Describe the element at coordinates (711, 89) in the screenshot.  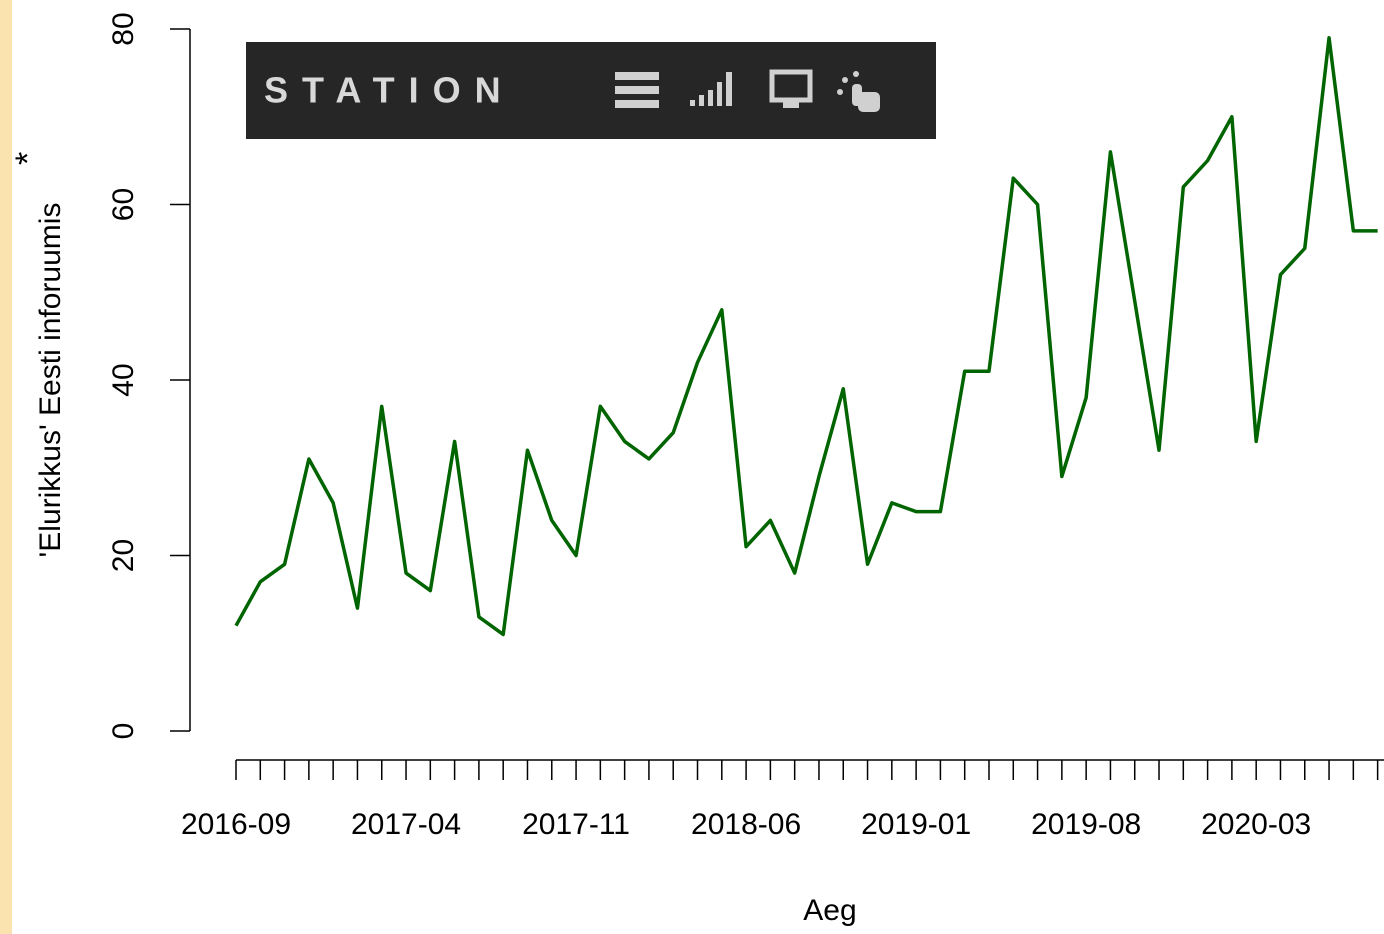
I see `signal-icon` at that location.